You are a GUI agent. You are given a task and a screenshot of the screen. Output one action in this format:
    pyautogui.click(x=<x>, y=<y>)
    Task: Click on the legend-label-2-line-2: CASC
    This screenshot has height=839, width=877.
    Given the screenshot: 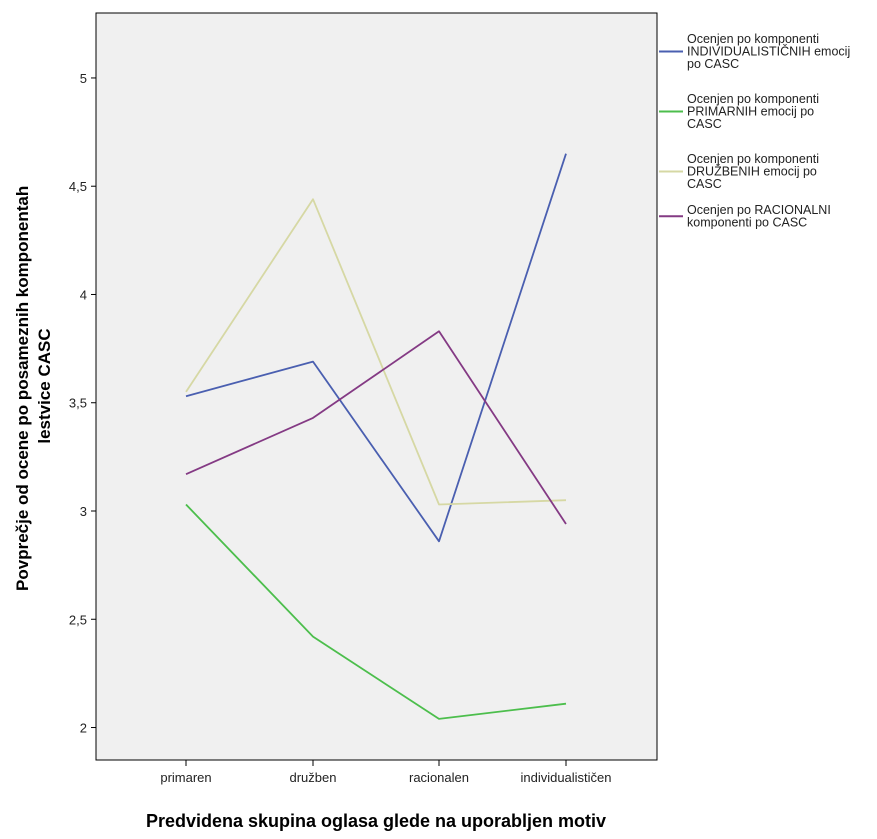 What is the action you would take?
    pyautogui.click(x=704, y=184)
    